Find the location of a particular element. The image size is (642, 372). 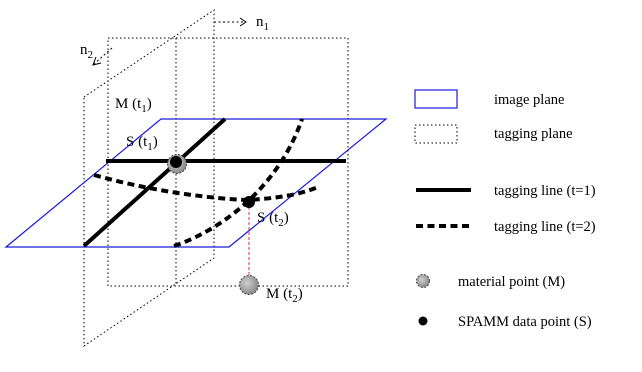

n1-label: n1 is located at coordinates (262, 23).